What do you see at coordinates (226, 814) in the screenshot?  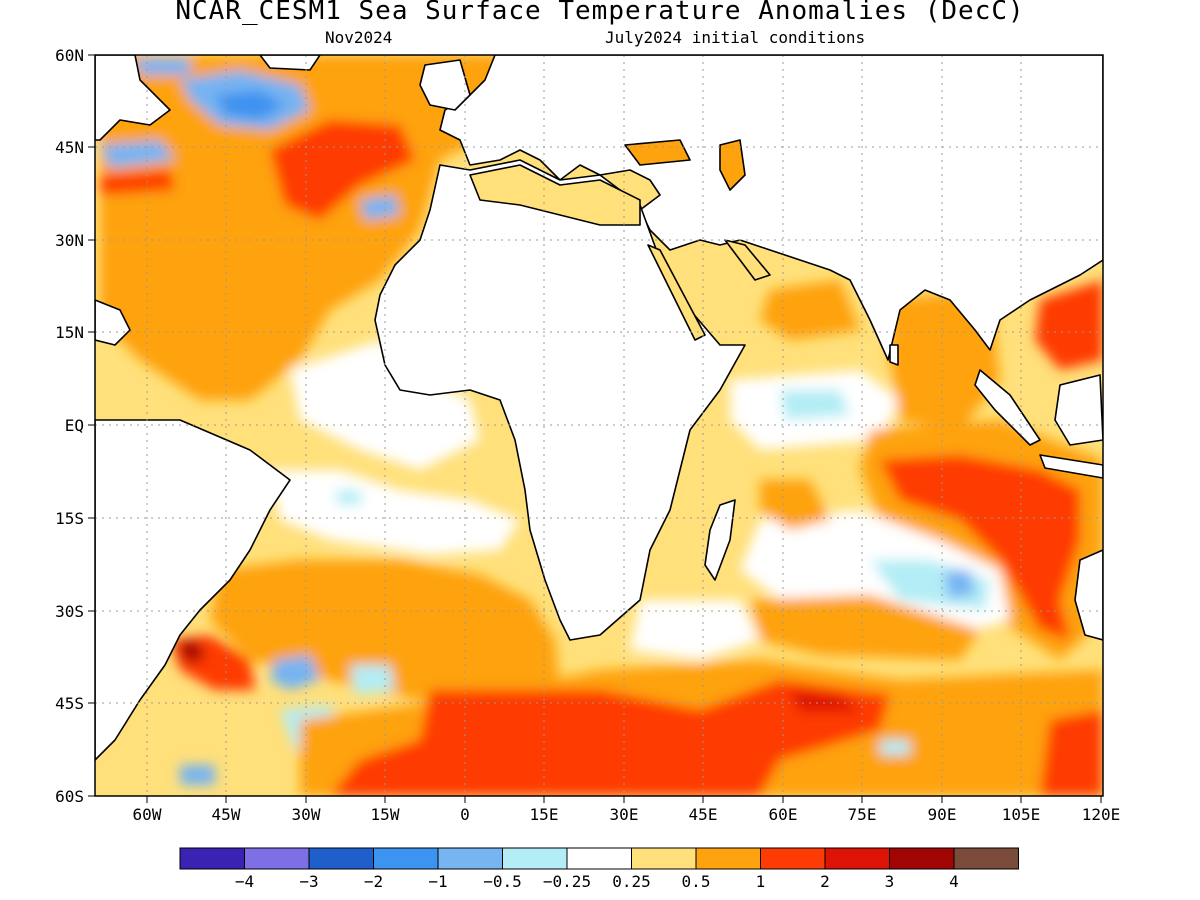 I see `lon-label: 45W` at bounding box center [226, 814].